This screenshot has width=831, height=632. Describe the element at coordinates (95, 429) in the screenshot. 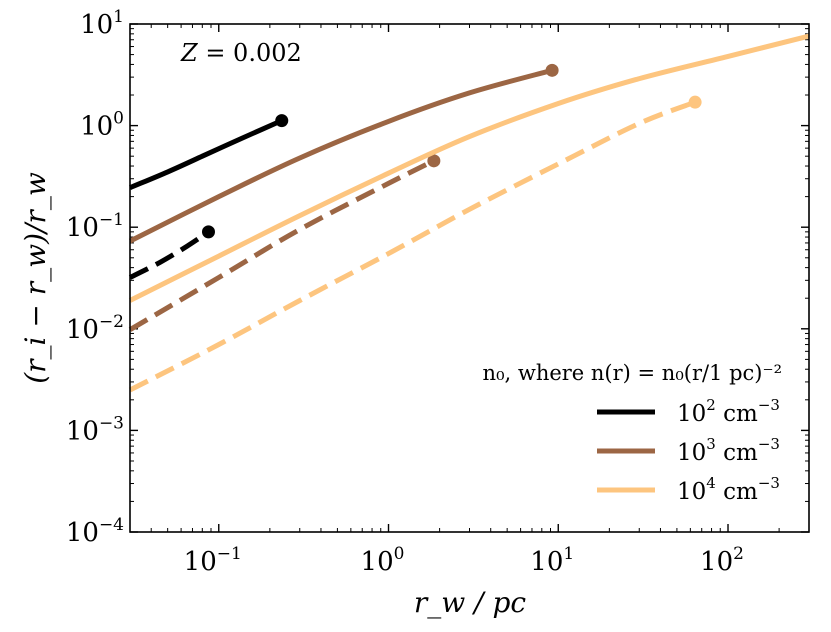

I see `y-tick-label: 10⁻³` at that location.